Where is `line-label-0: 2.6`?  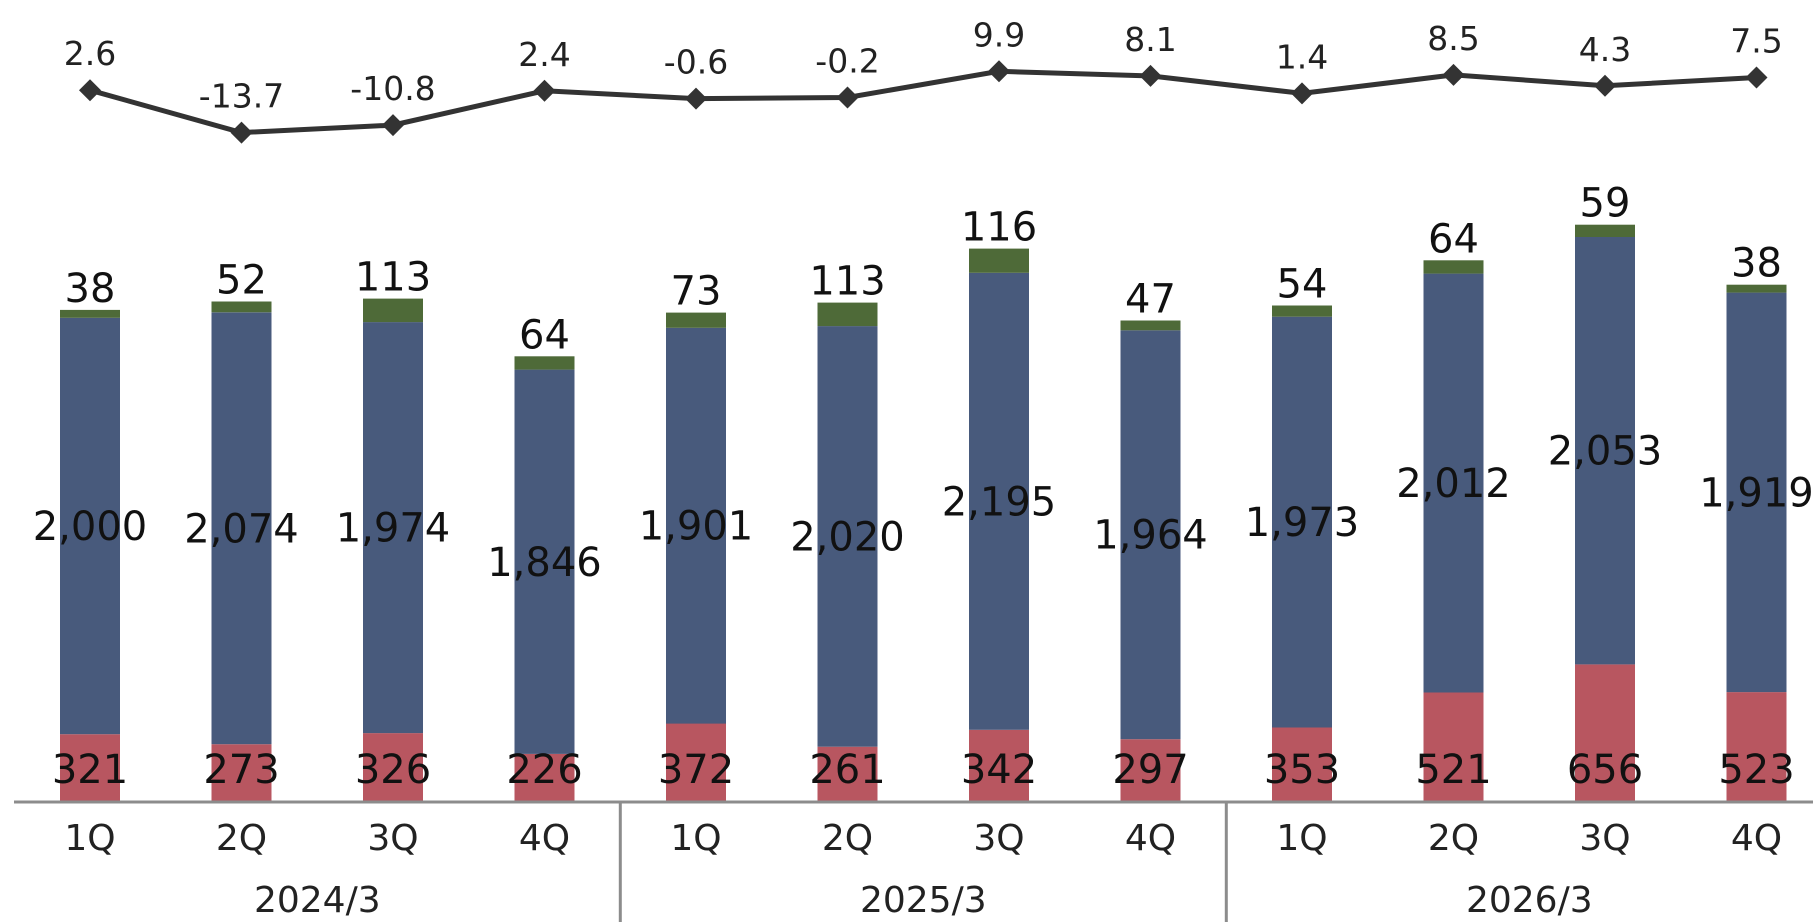 line-label-0: 2.6 is located at coordinates (90, 53).